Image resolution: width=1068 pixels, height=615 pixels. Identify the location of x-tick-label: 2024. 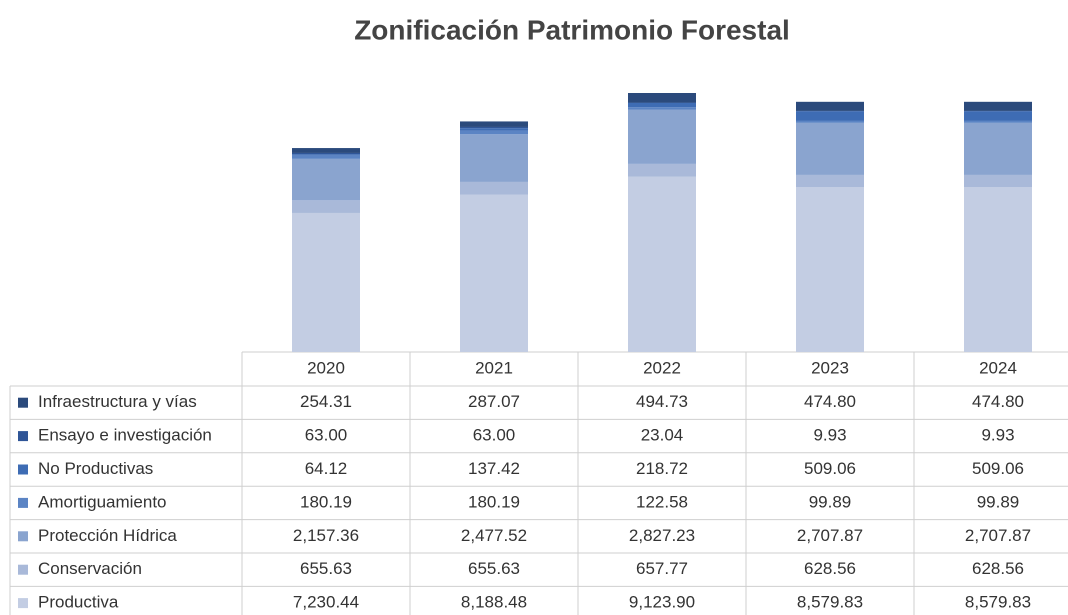
(998, 367).